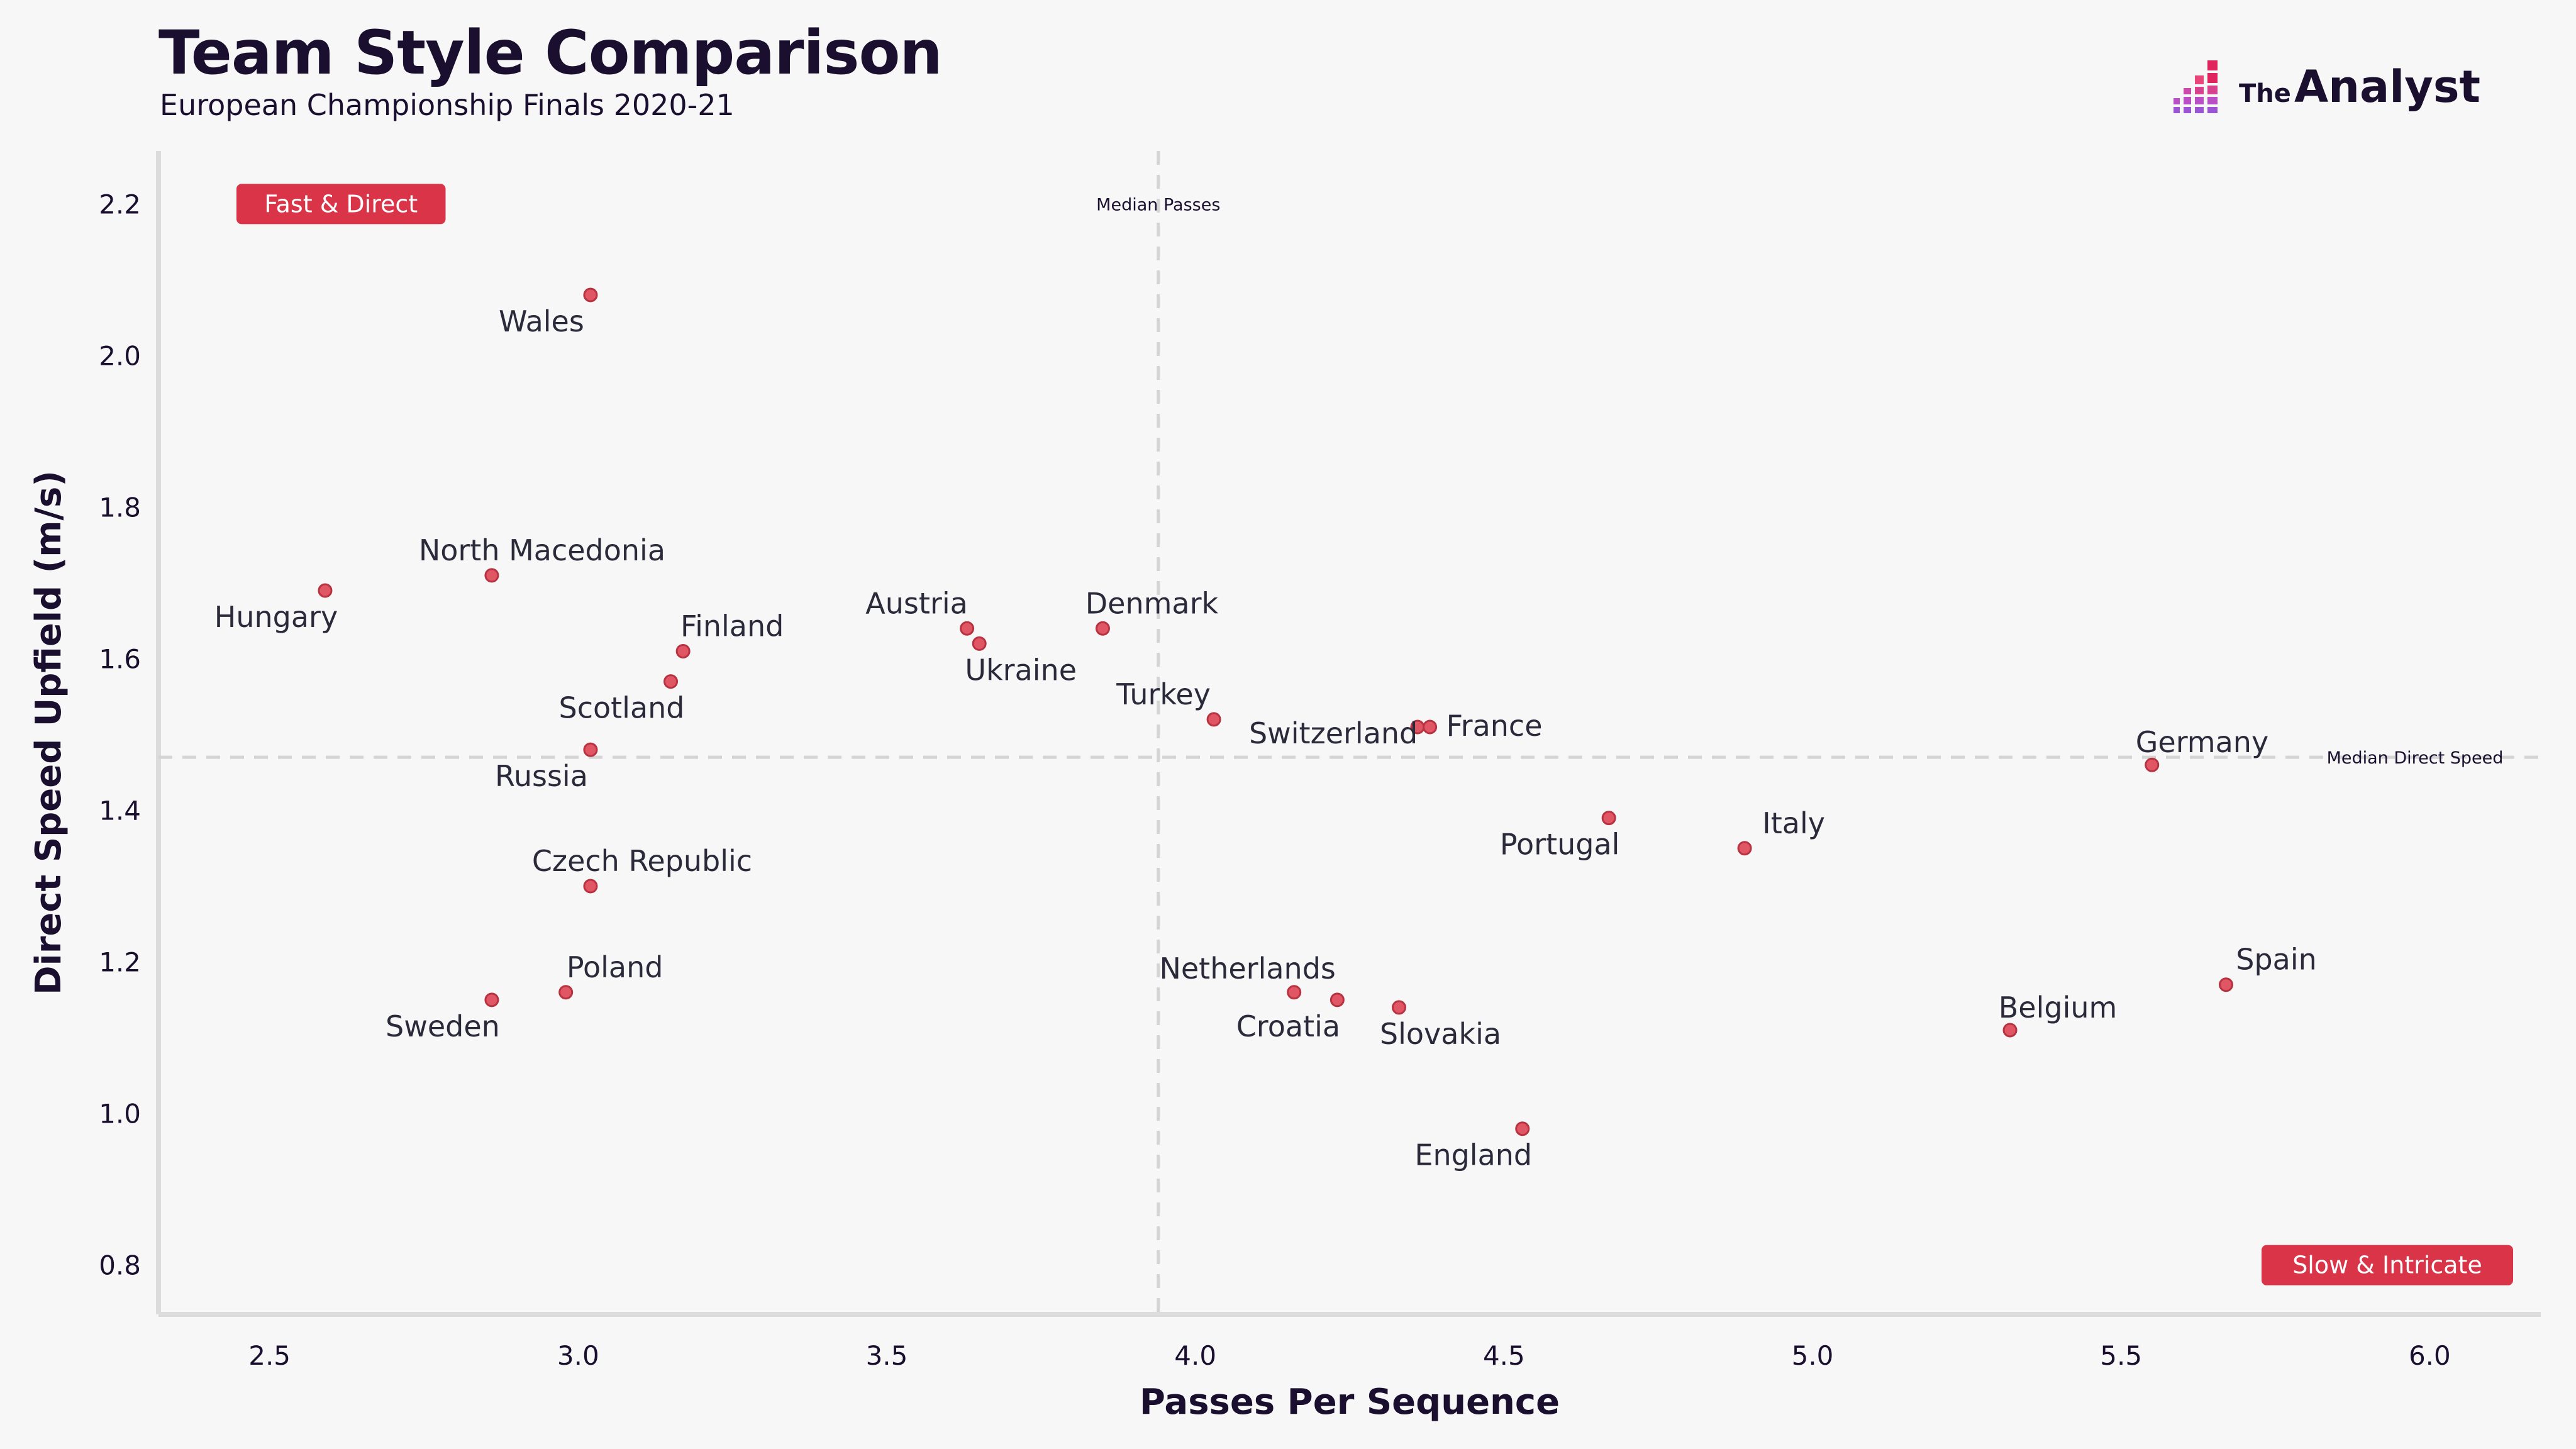  I want to click on x-tick-label: 3.0, so click(578, 1355).